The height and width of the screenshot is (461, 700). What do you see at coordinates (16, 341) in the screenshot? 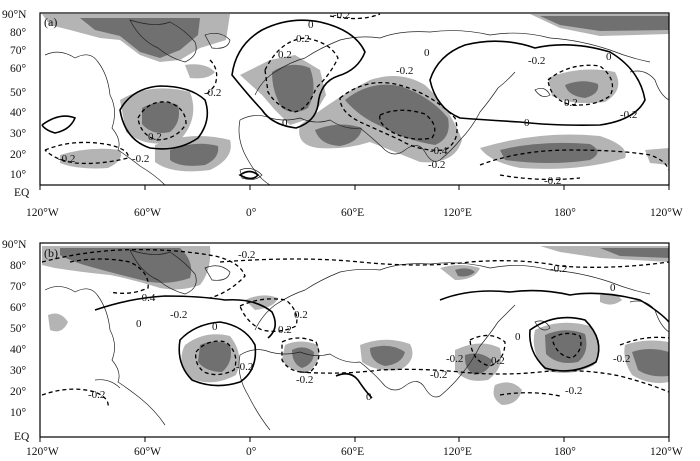
I see `panel-b-y-axis: 90°N 80° 70° 60° 50° 40° 30° 20° 10° EQ` at bounding box center [16, 341].